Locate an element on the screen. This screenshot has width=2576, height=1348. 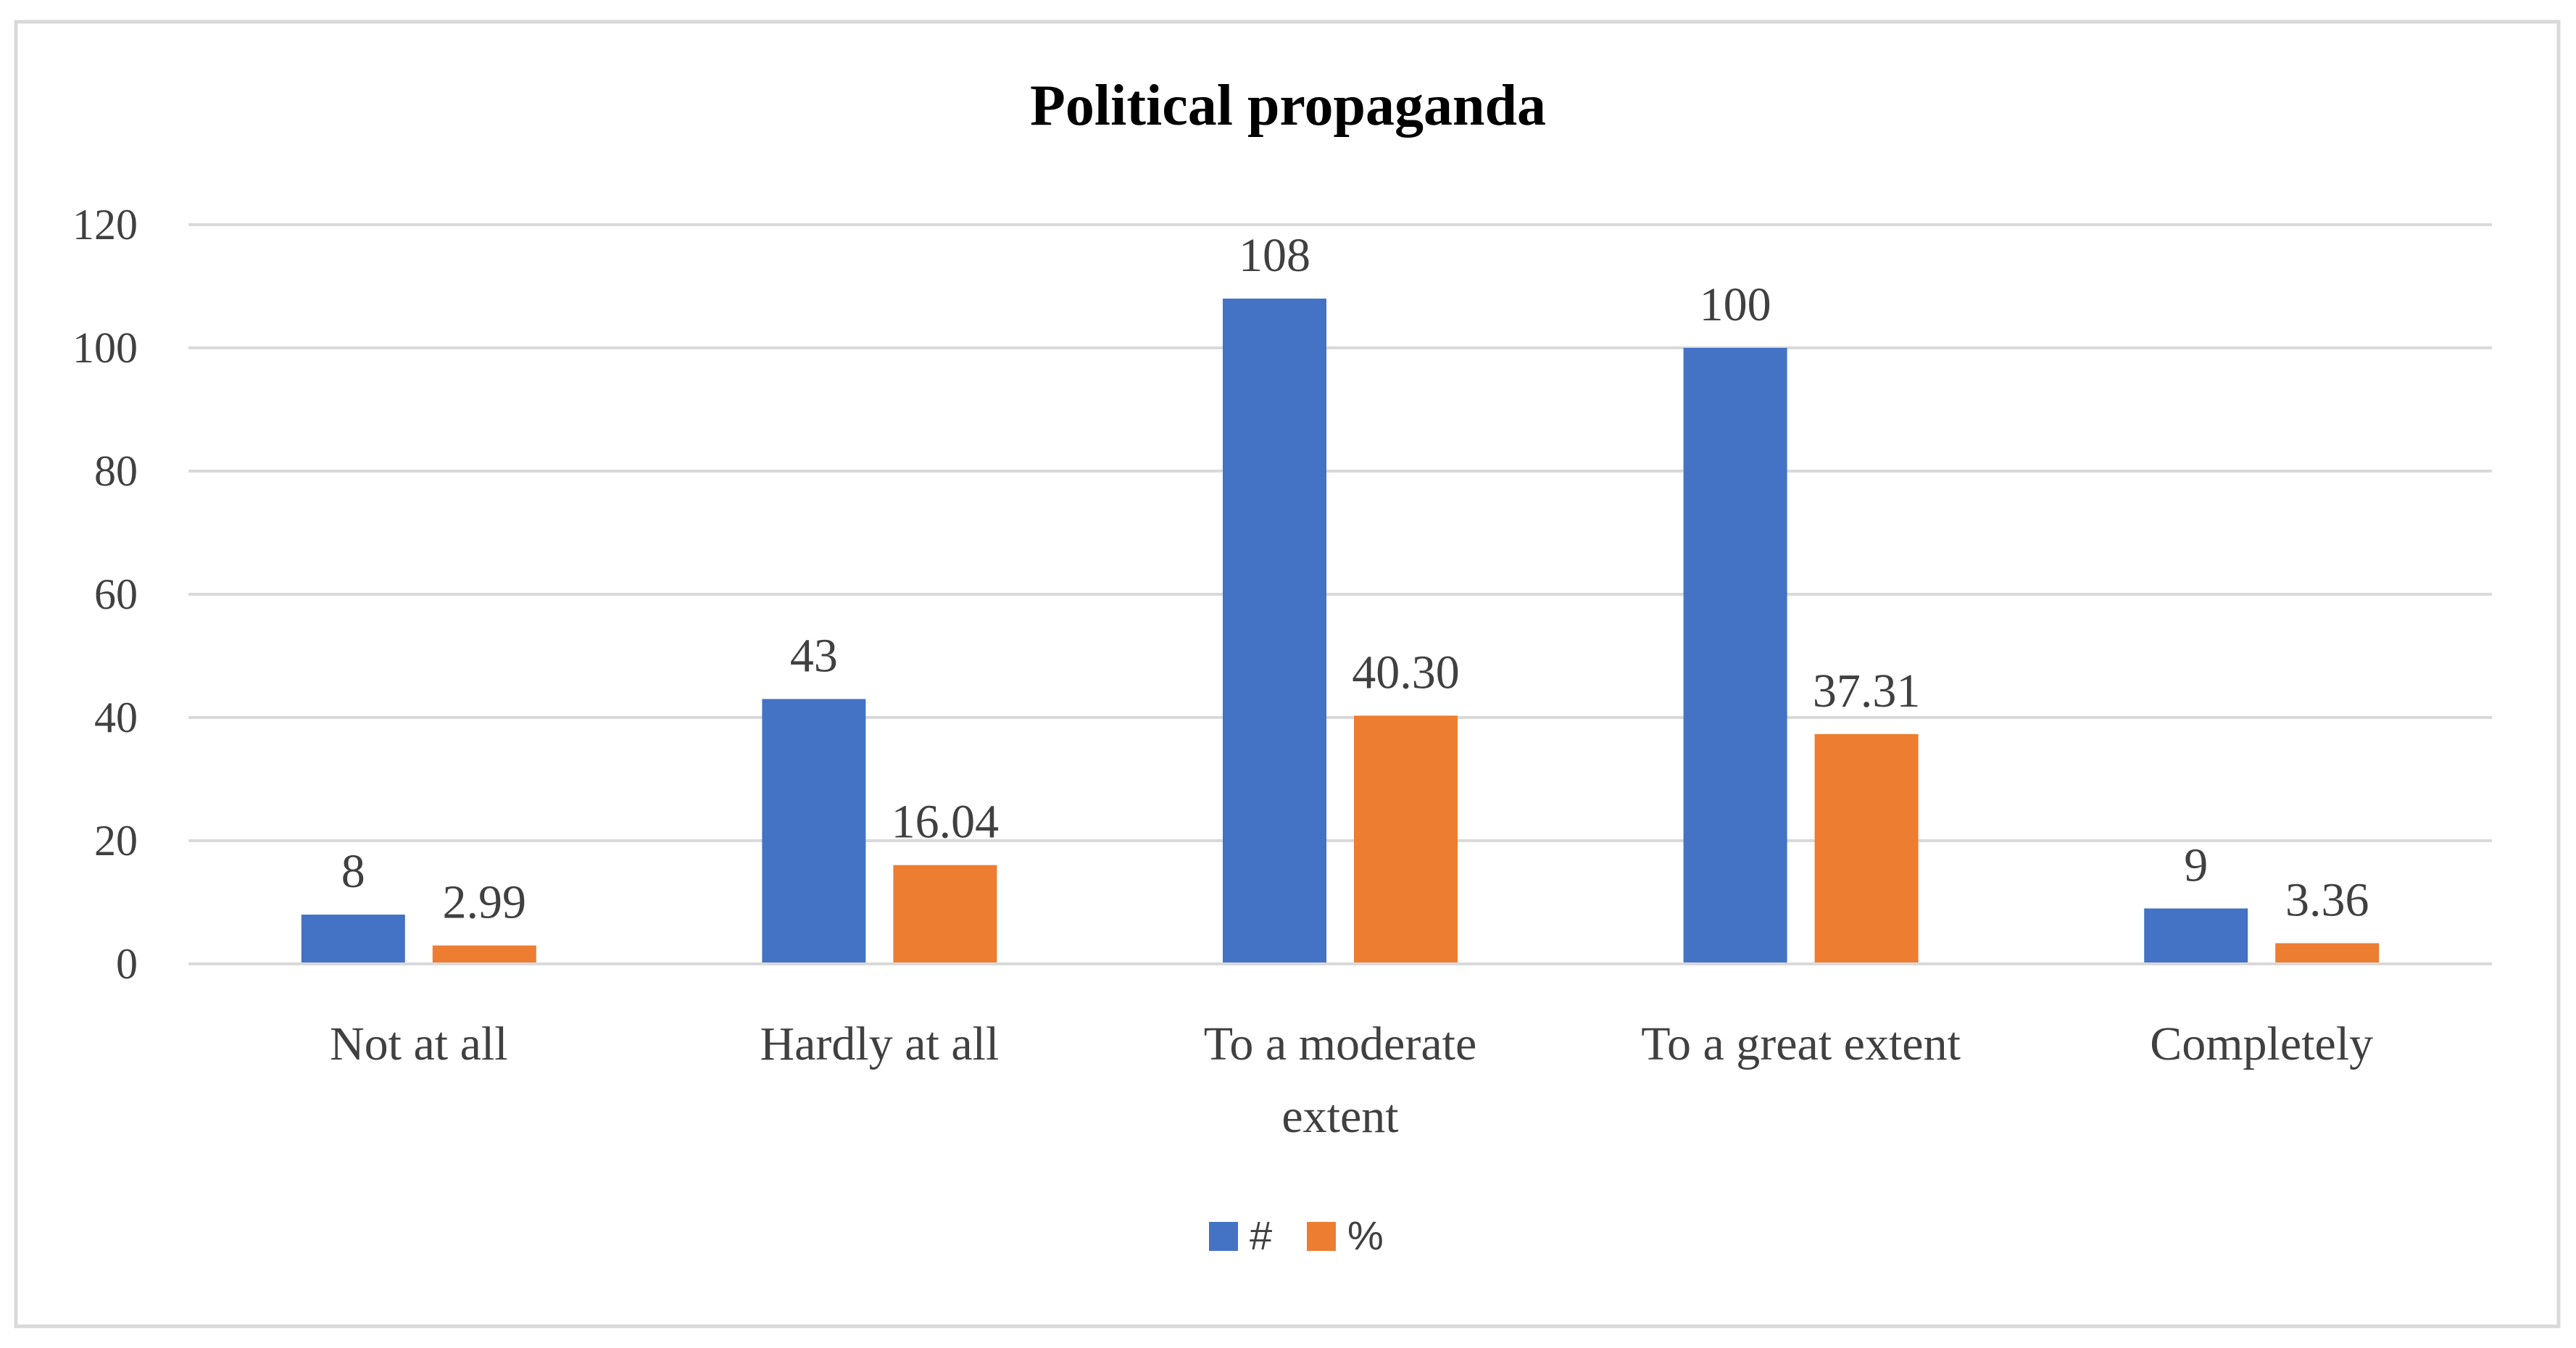
data-label-percent-2: 40.30 is located at coordinates (1406, 672).